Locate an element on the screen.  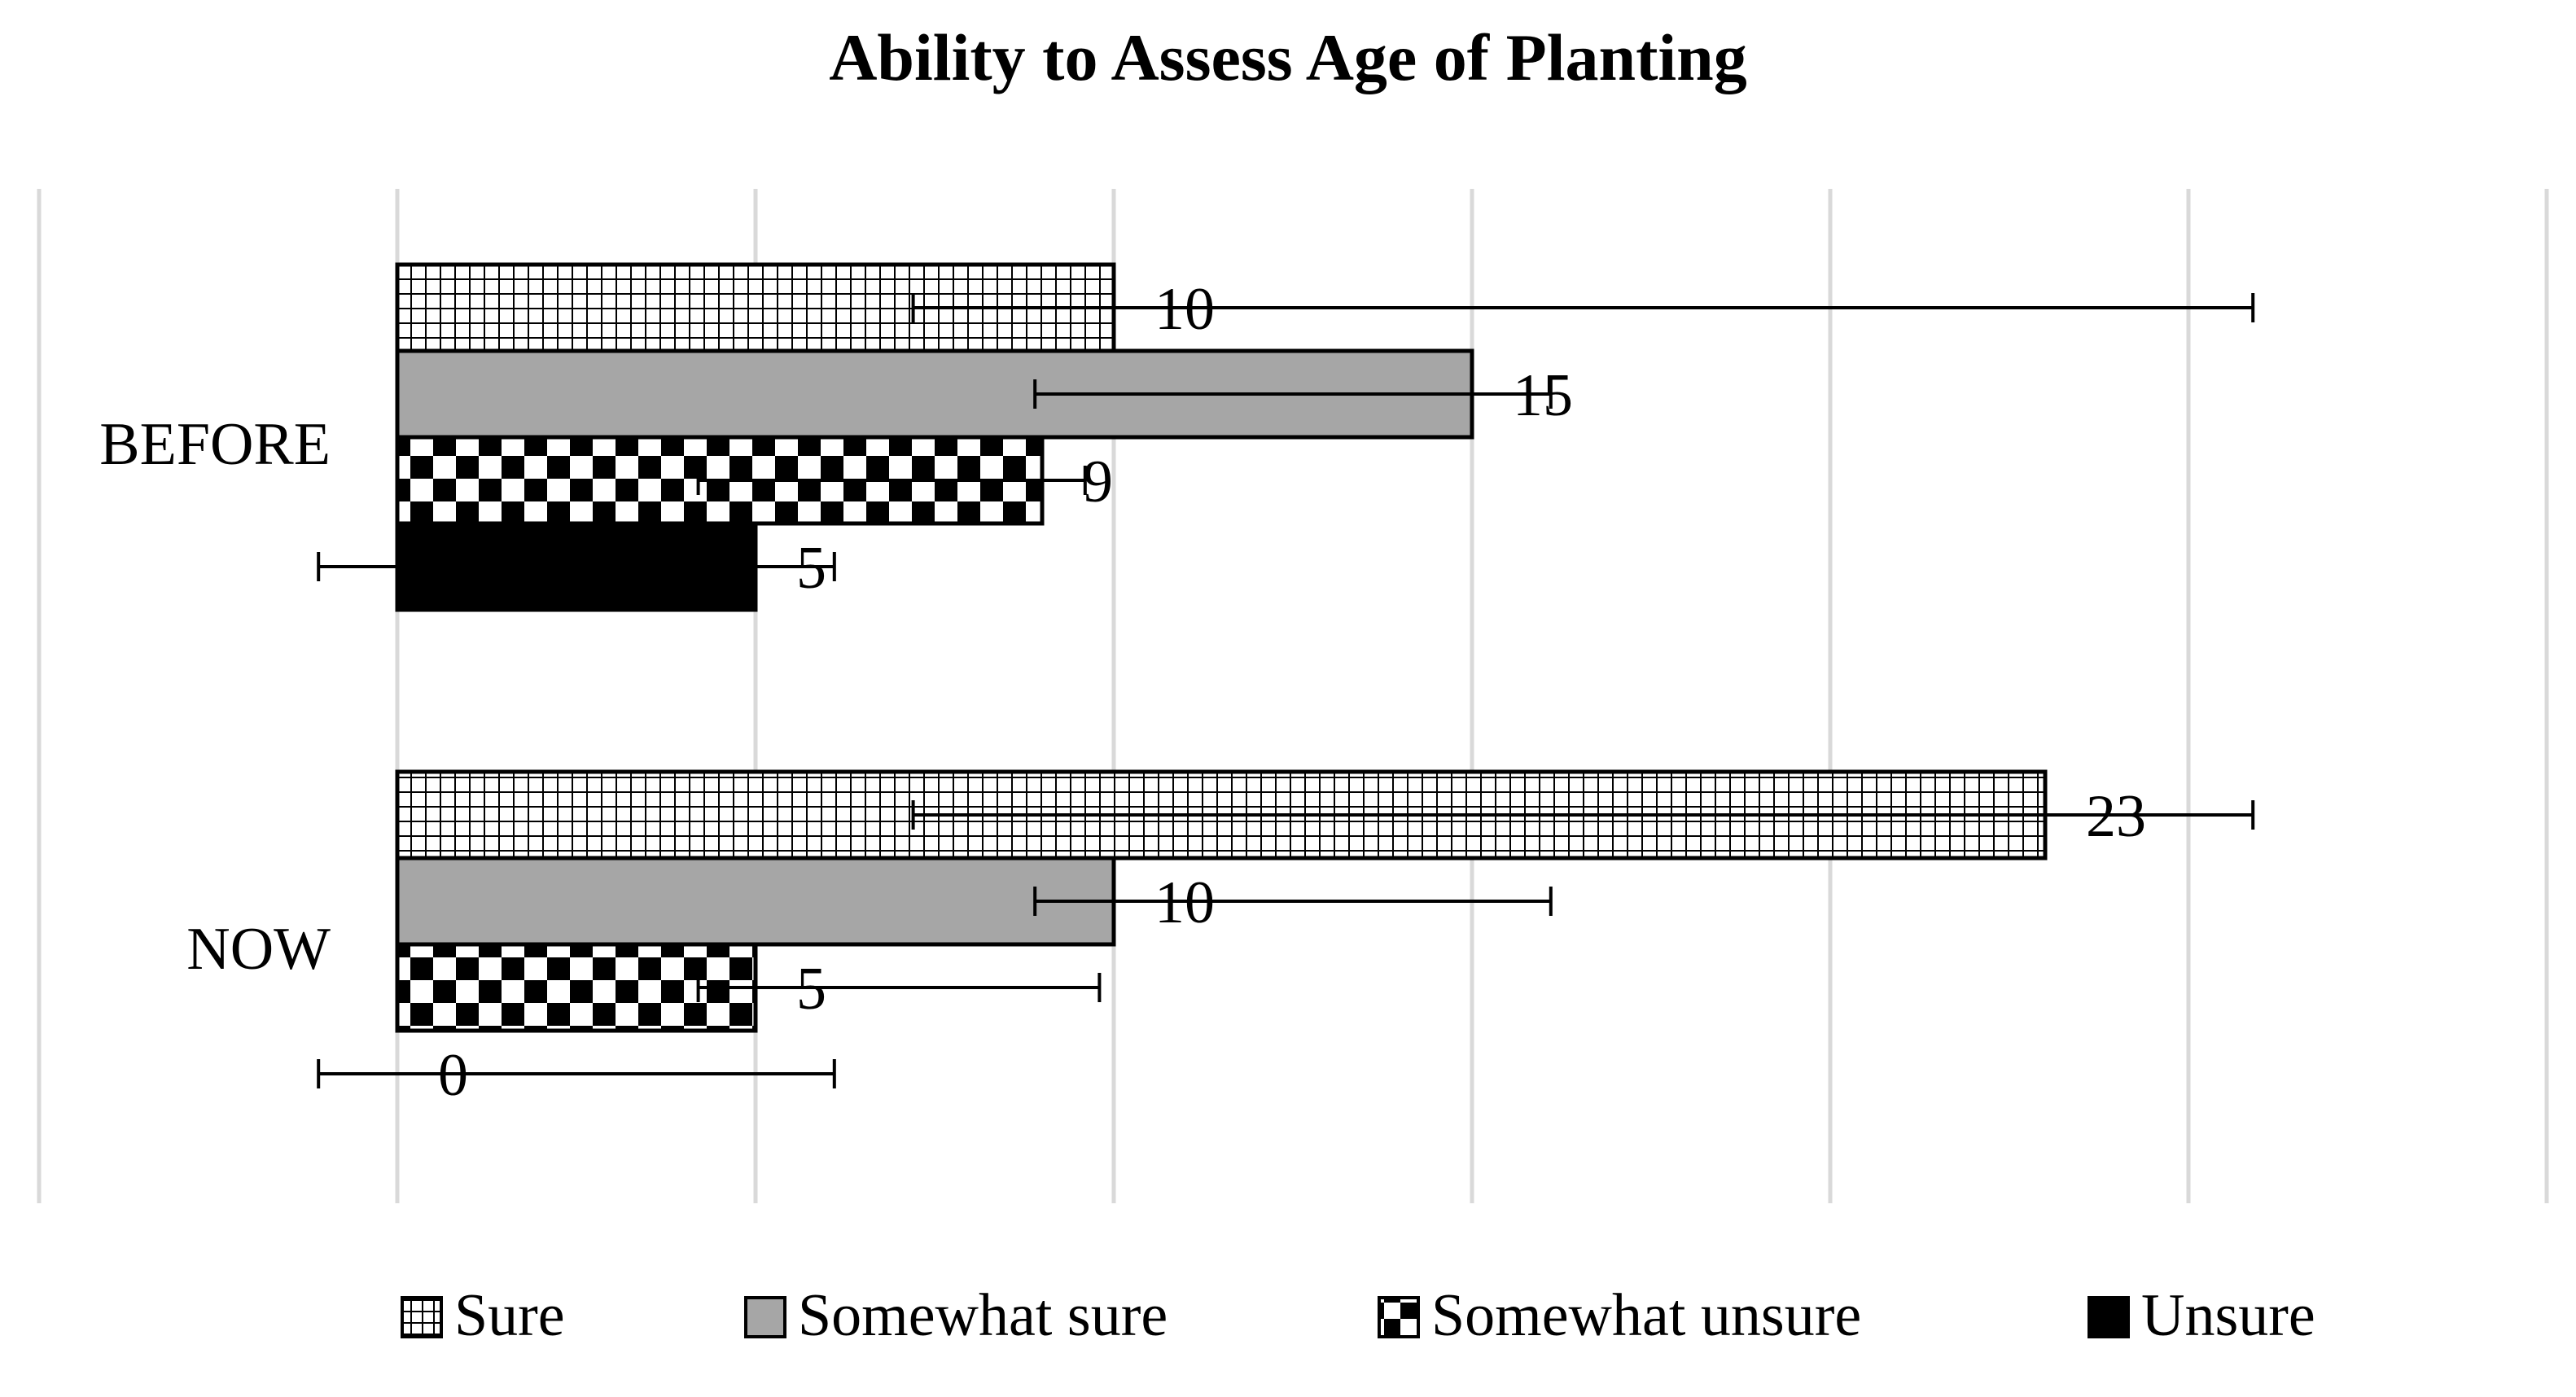
data-label-now-somewhat-unsure: 5 is located at coordinates (811, 990).